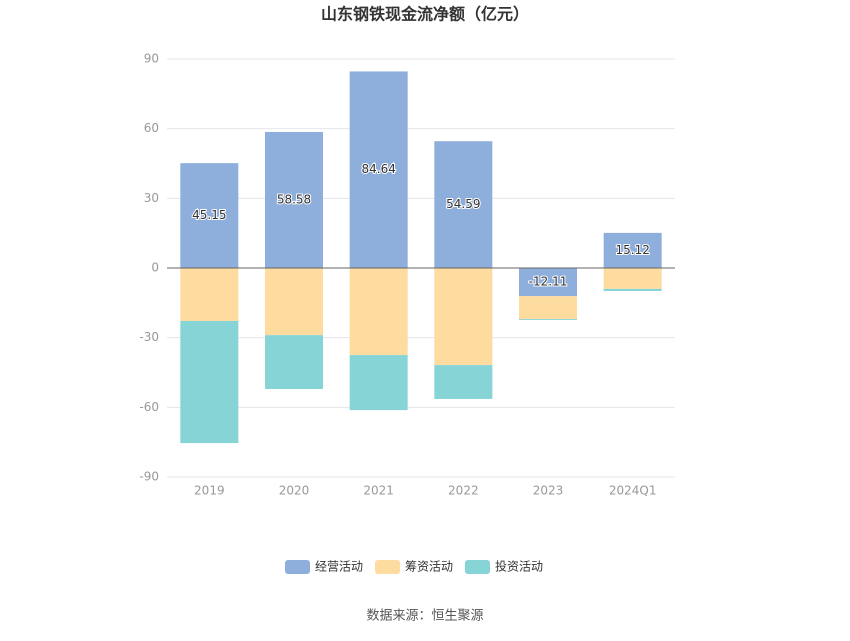  I want to click on y-tick-label: -30, so click(149, 337).